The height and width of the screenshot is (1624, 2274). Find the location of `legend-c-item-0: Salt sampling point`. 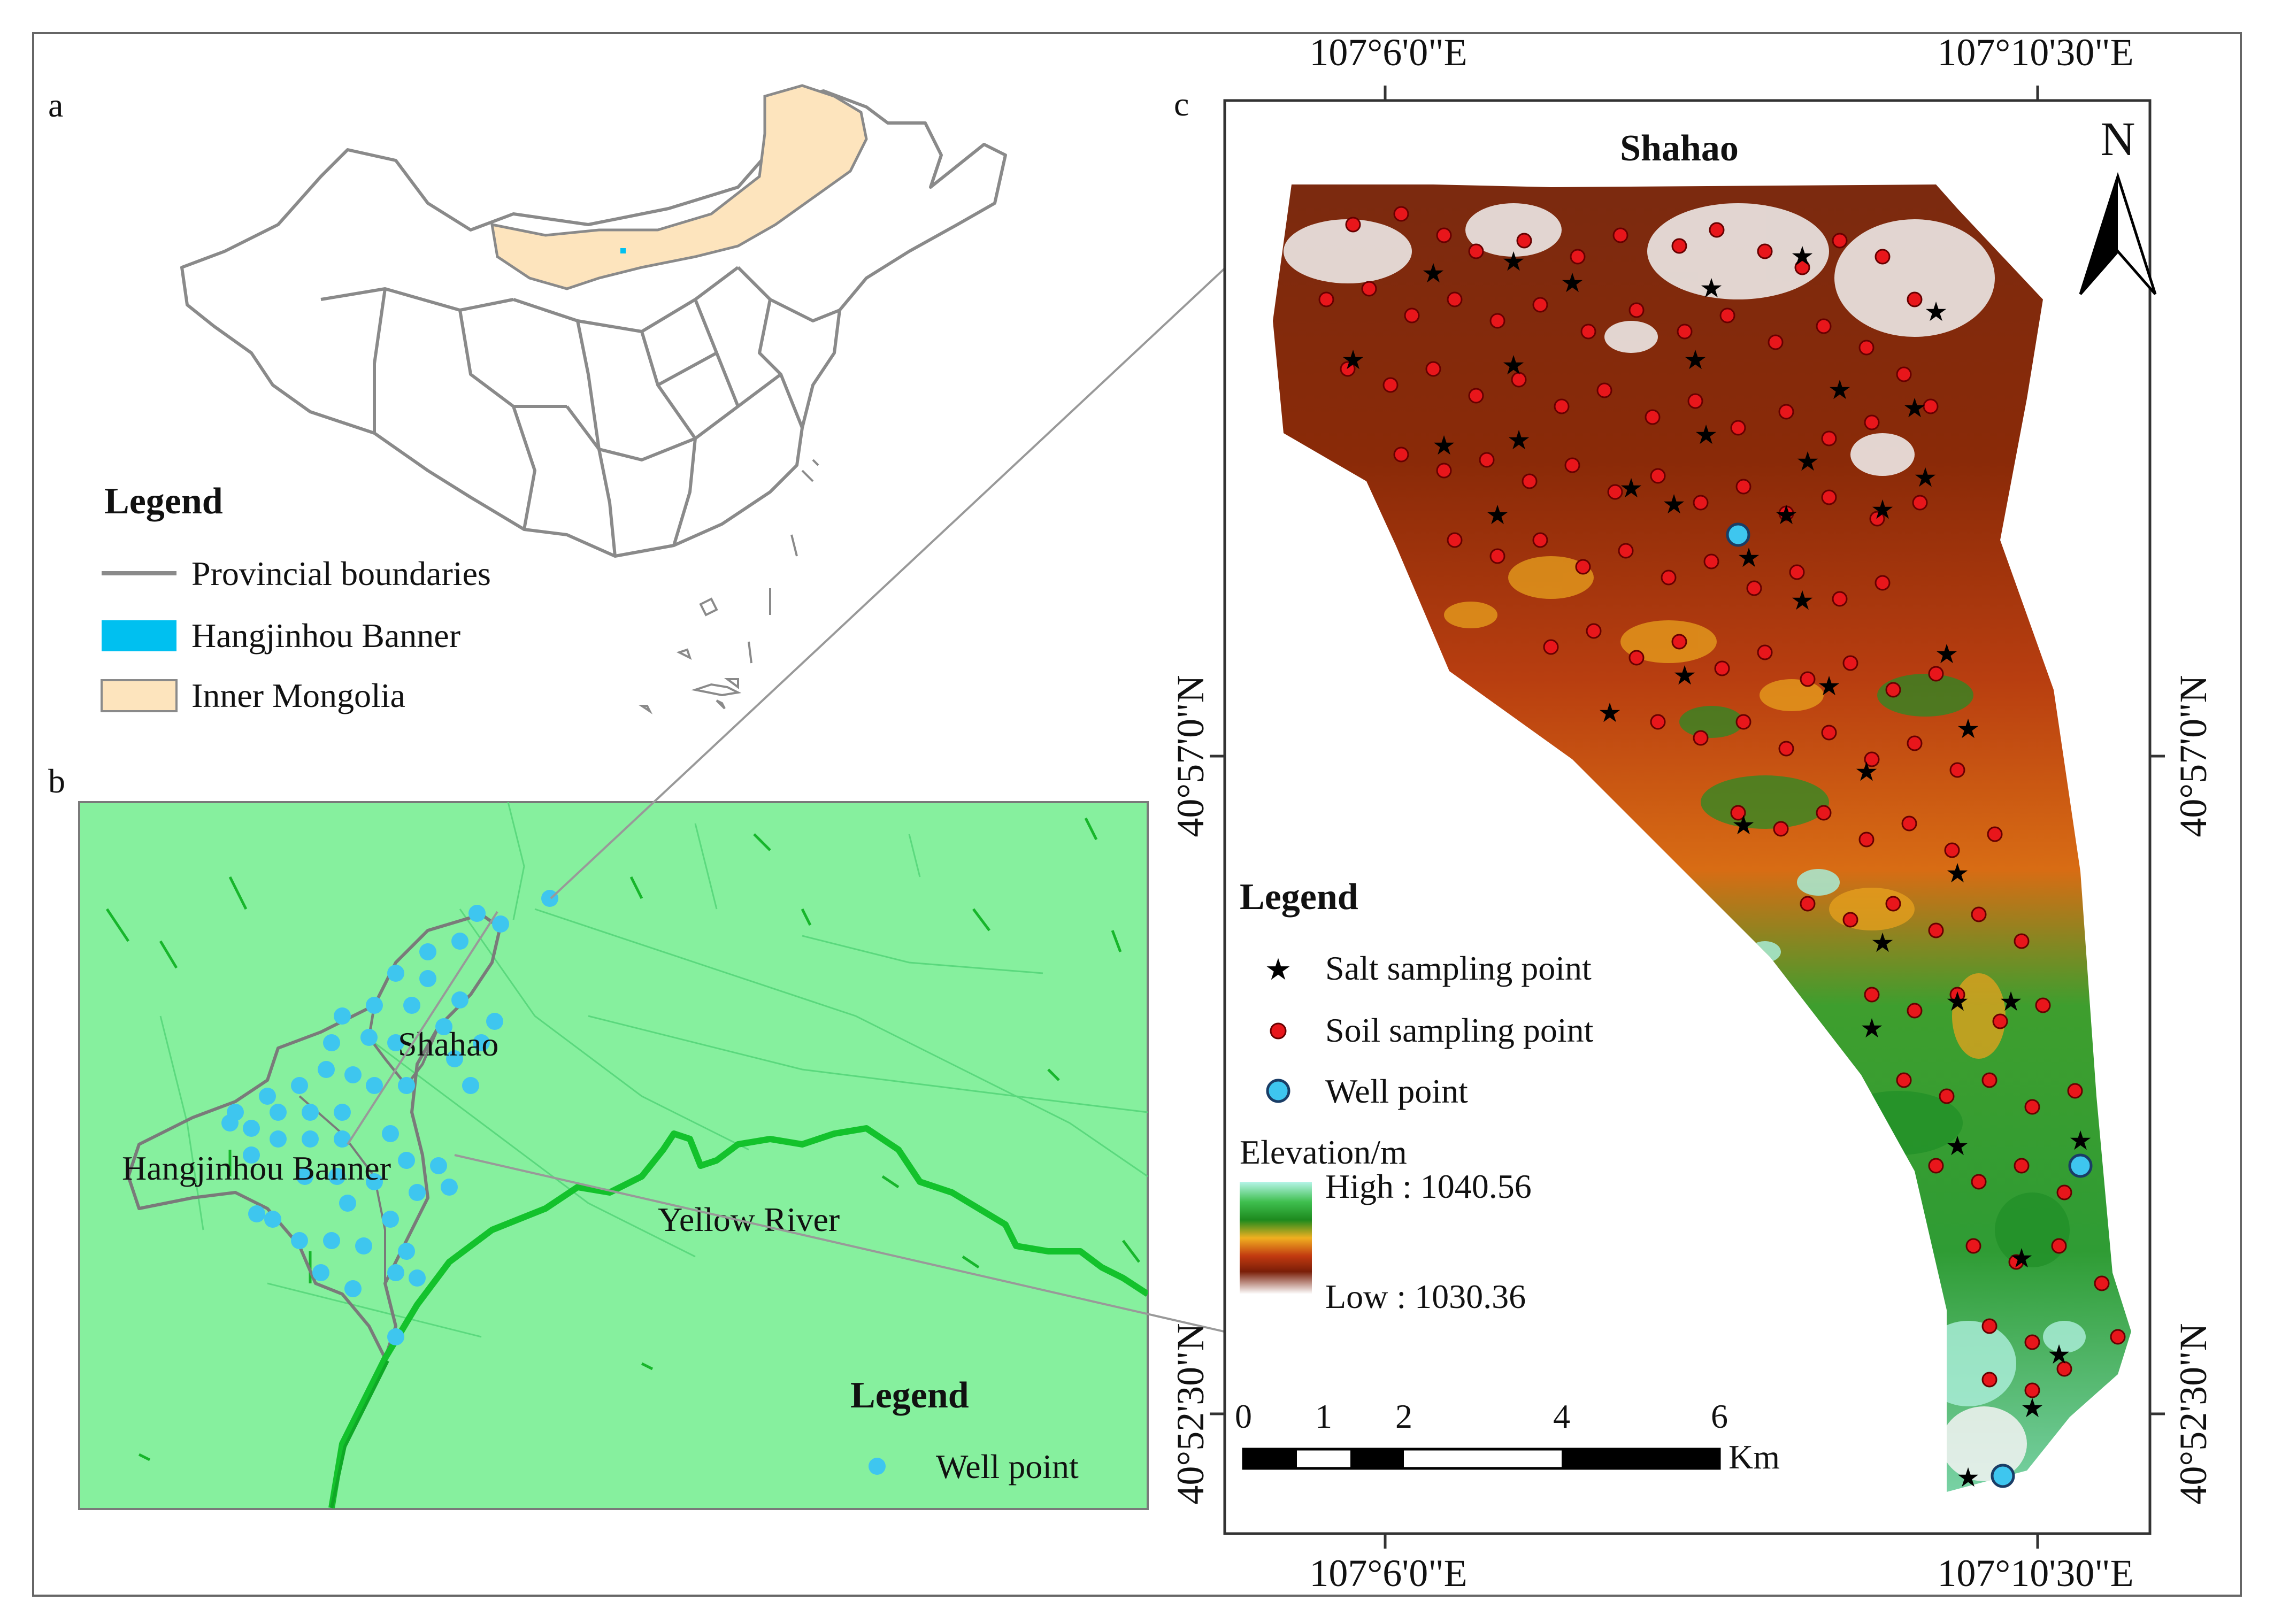

legend-c-item-0: Salt sampling point is located at coordinates (1458, 968).